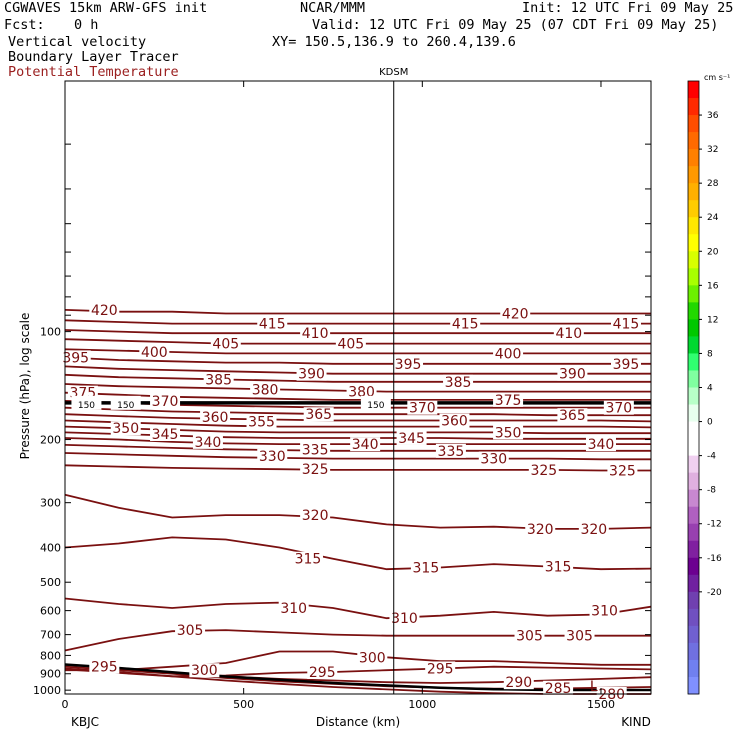 This screenshot has width=740, height=740. I want to click on colorbar-tick-label: 20, so click(713, 252).